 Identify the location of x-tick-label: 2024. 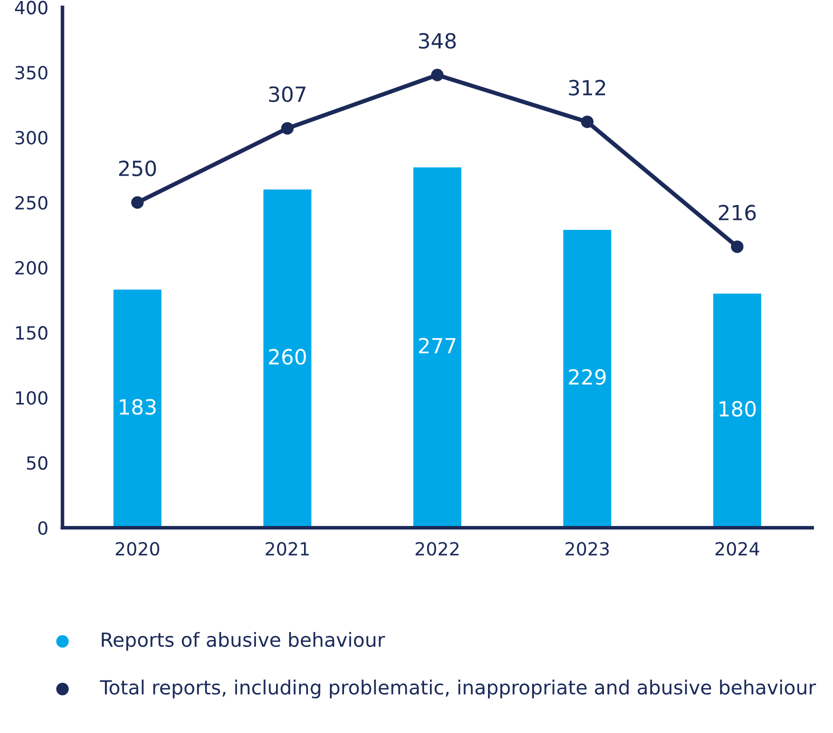
(738, 549).